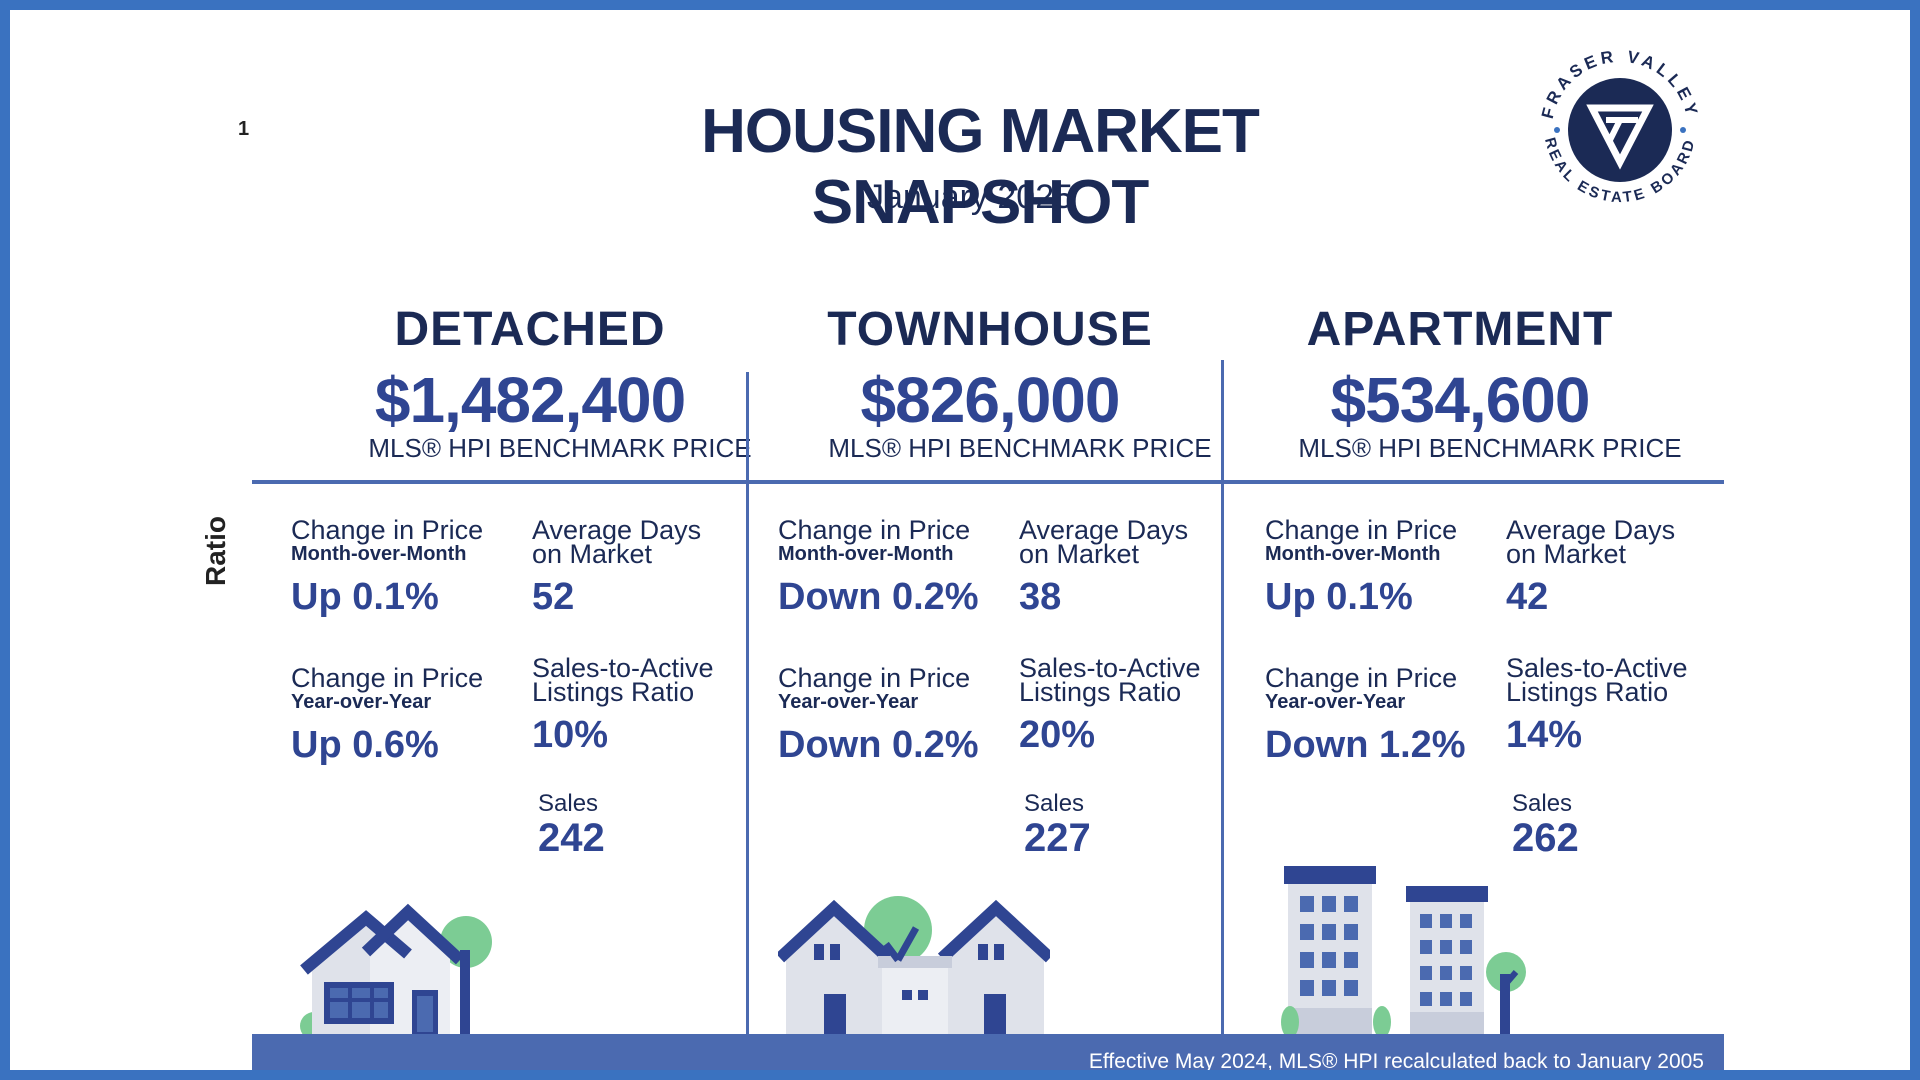 This screenshot has width=1920, height=1080. Describe the element at coordinates (1460, 400) in the screenshot. I see `apartment-price: $534,600` at that location.